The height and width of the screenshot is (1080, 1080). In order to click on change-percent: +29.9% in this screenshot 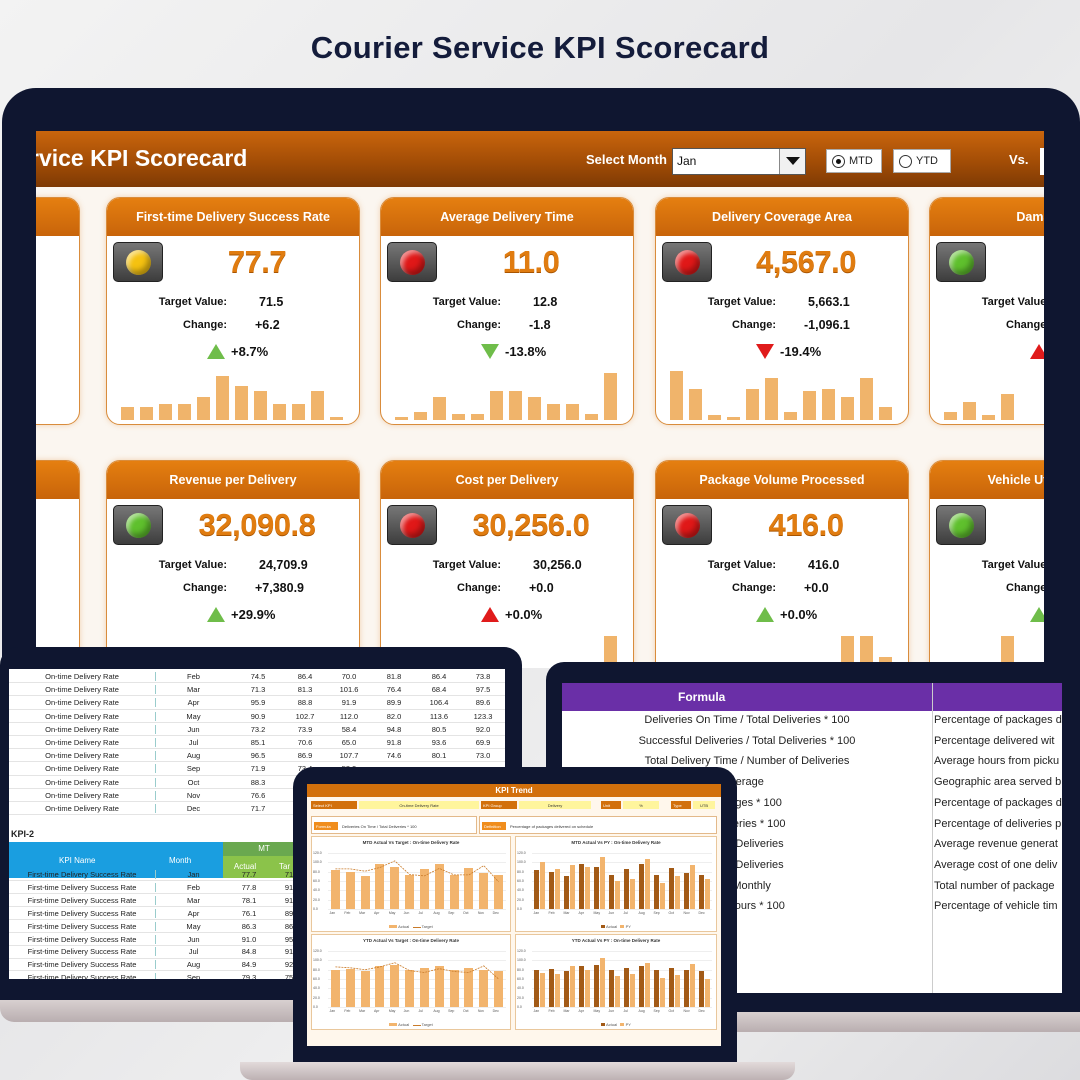, I will do `click(253, 614)`.